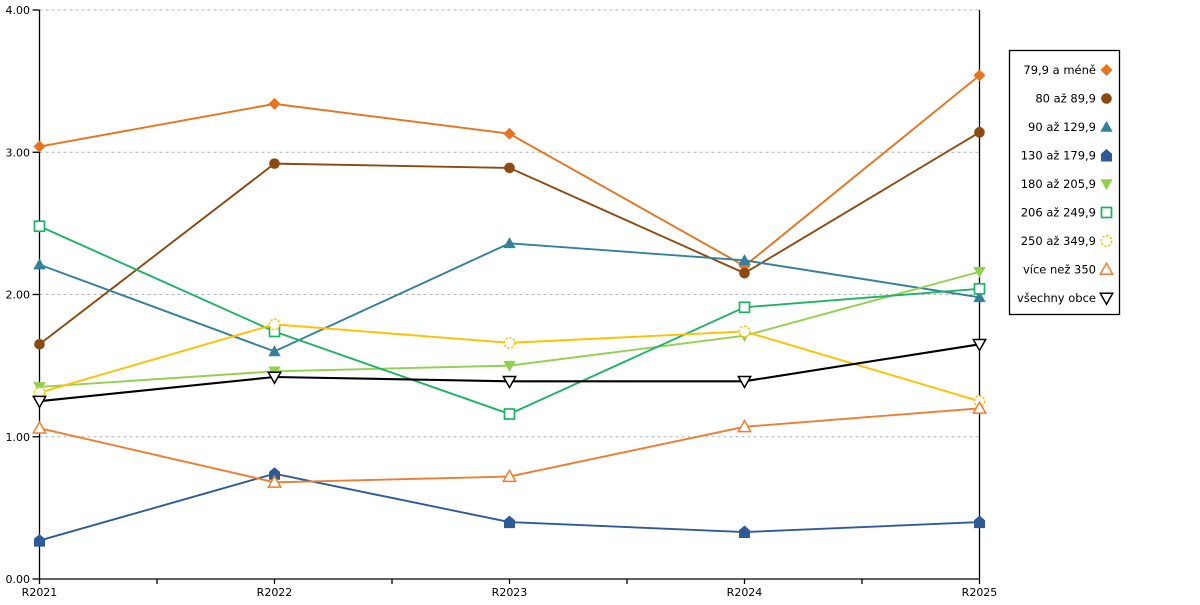 Image resolution: width=1200 pixels, height=605 pixels. What do you see at coordinates (1059, 70) in the screenshot?
I see `legend-label: 79,9 a méně` at bounding box center [1059, 70].